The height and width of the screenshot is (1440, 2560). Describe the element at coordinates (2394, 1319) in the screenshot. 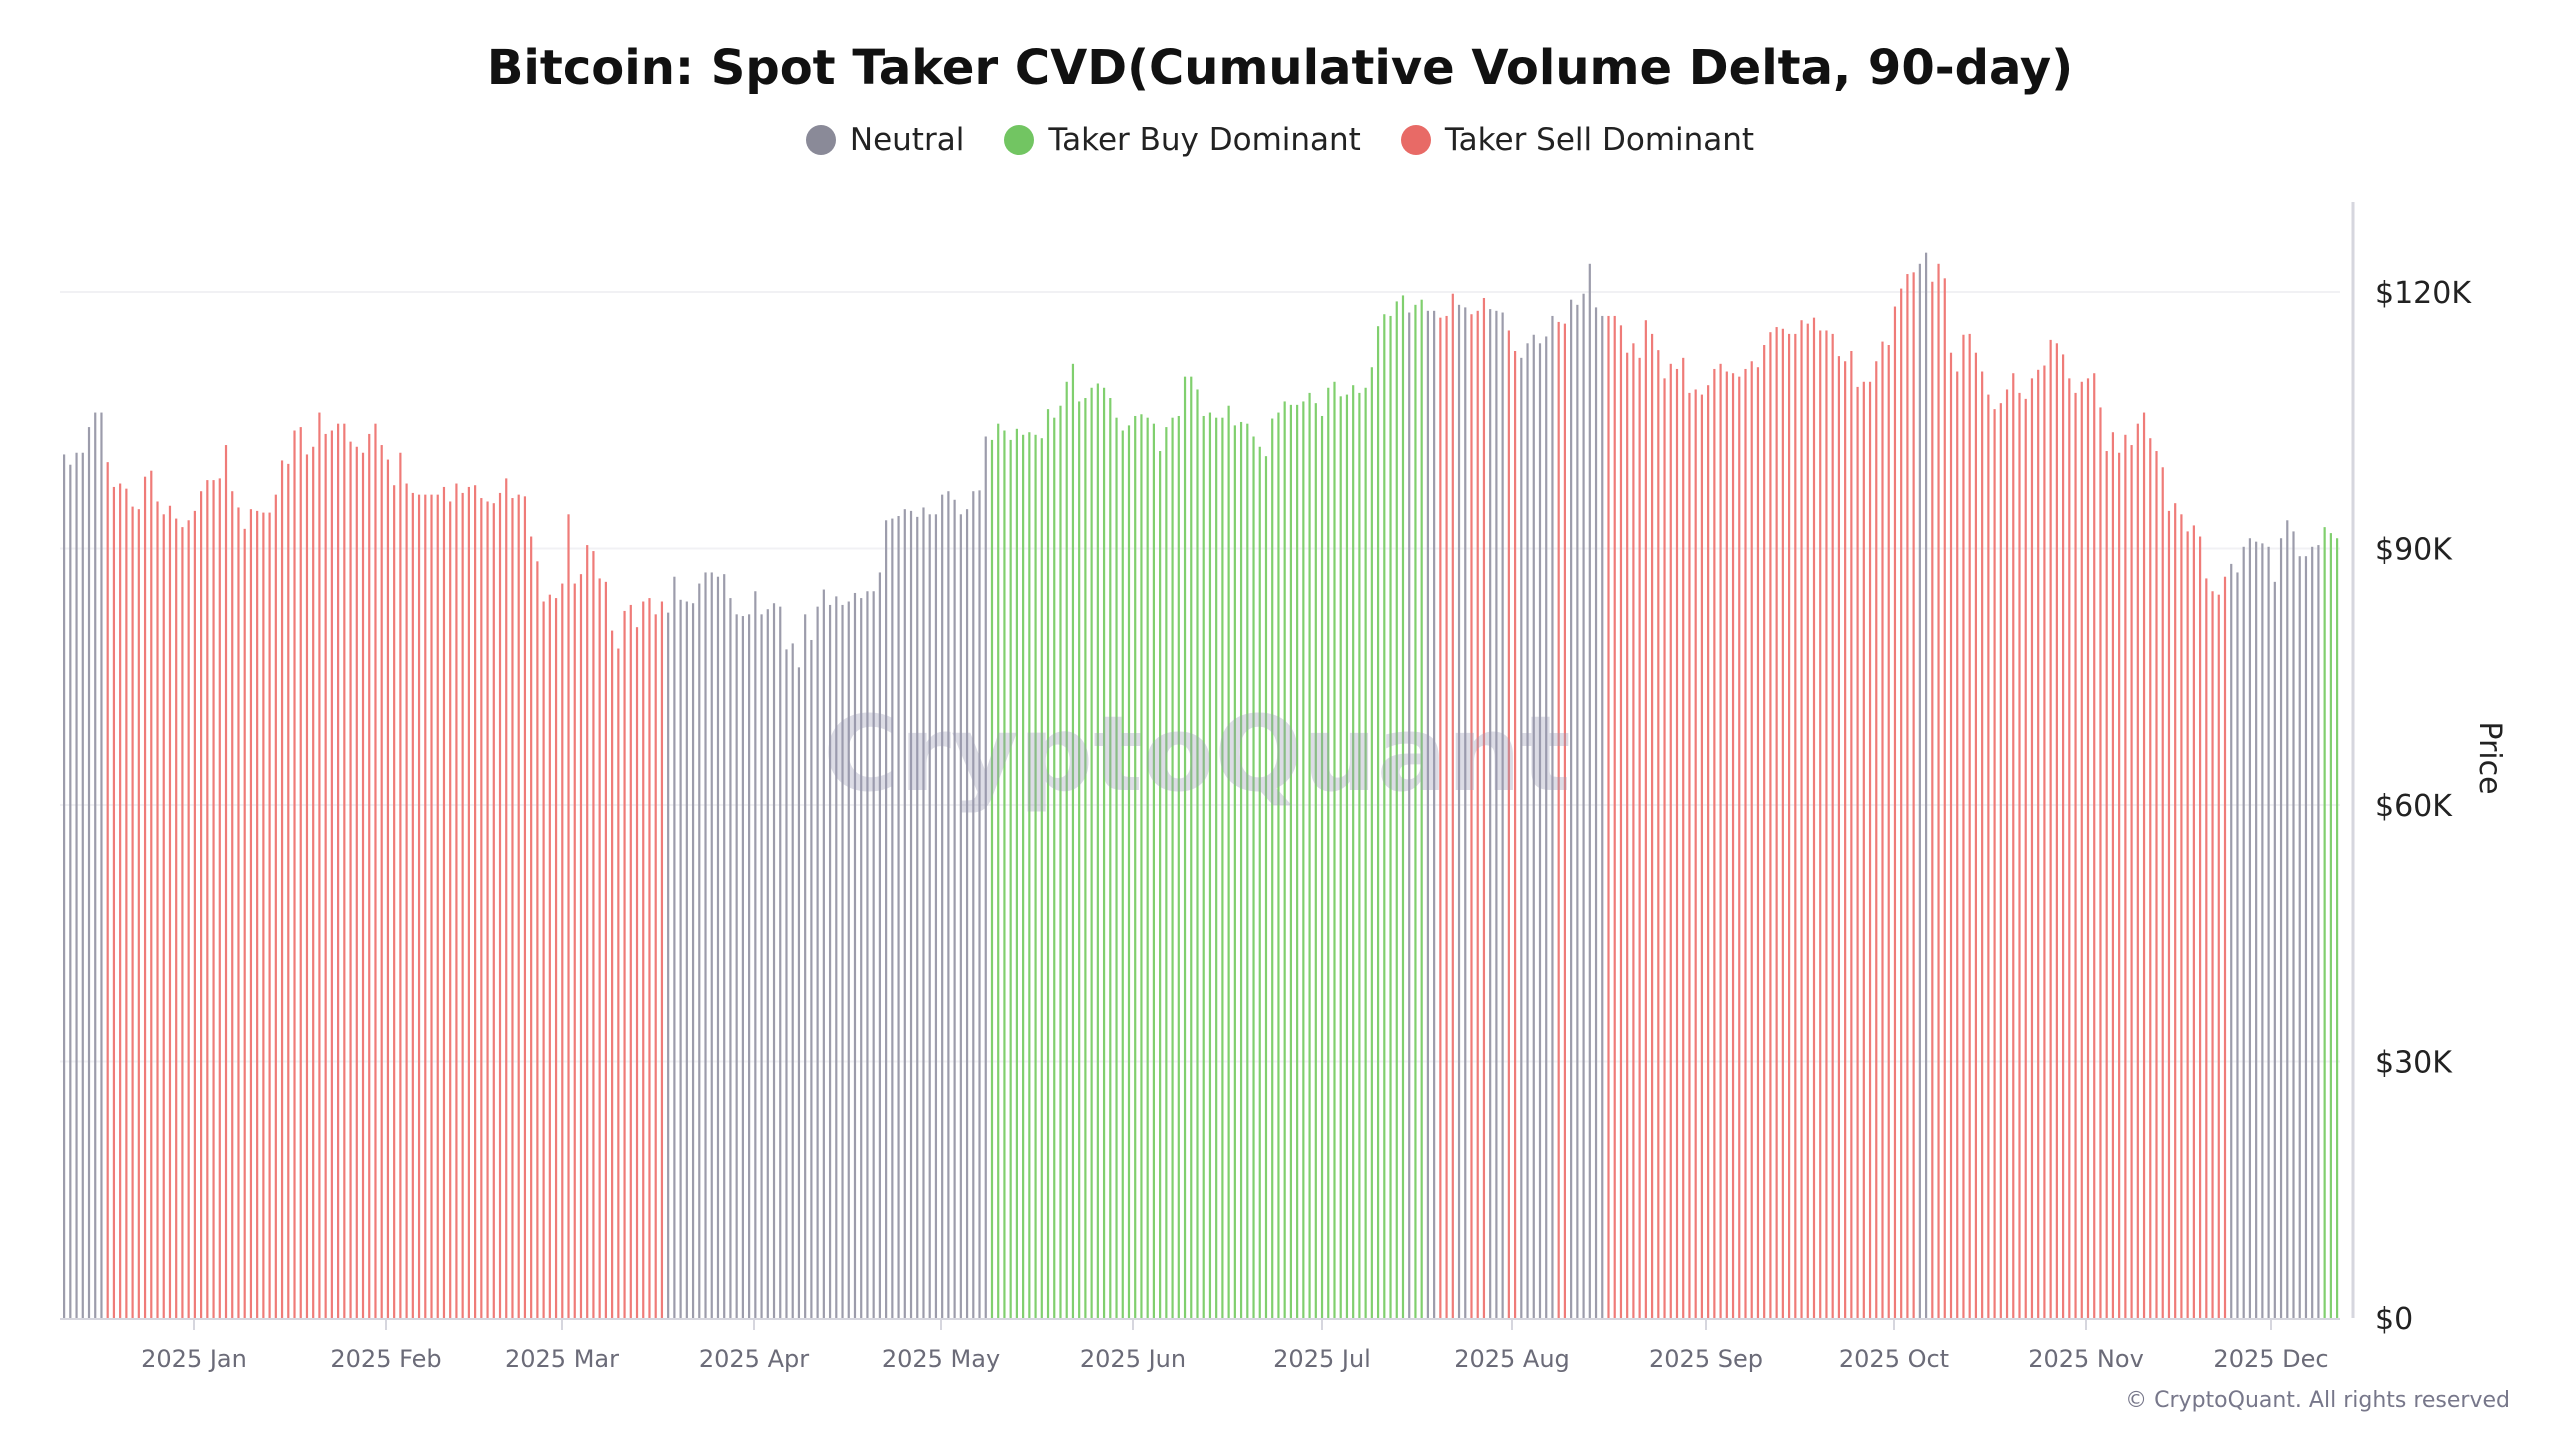

I see `y-tick-label: $0` at that location.